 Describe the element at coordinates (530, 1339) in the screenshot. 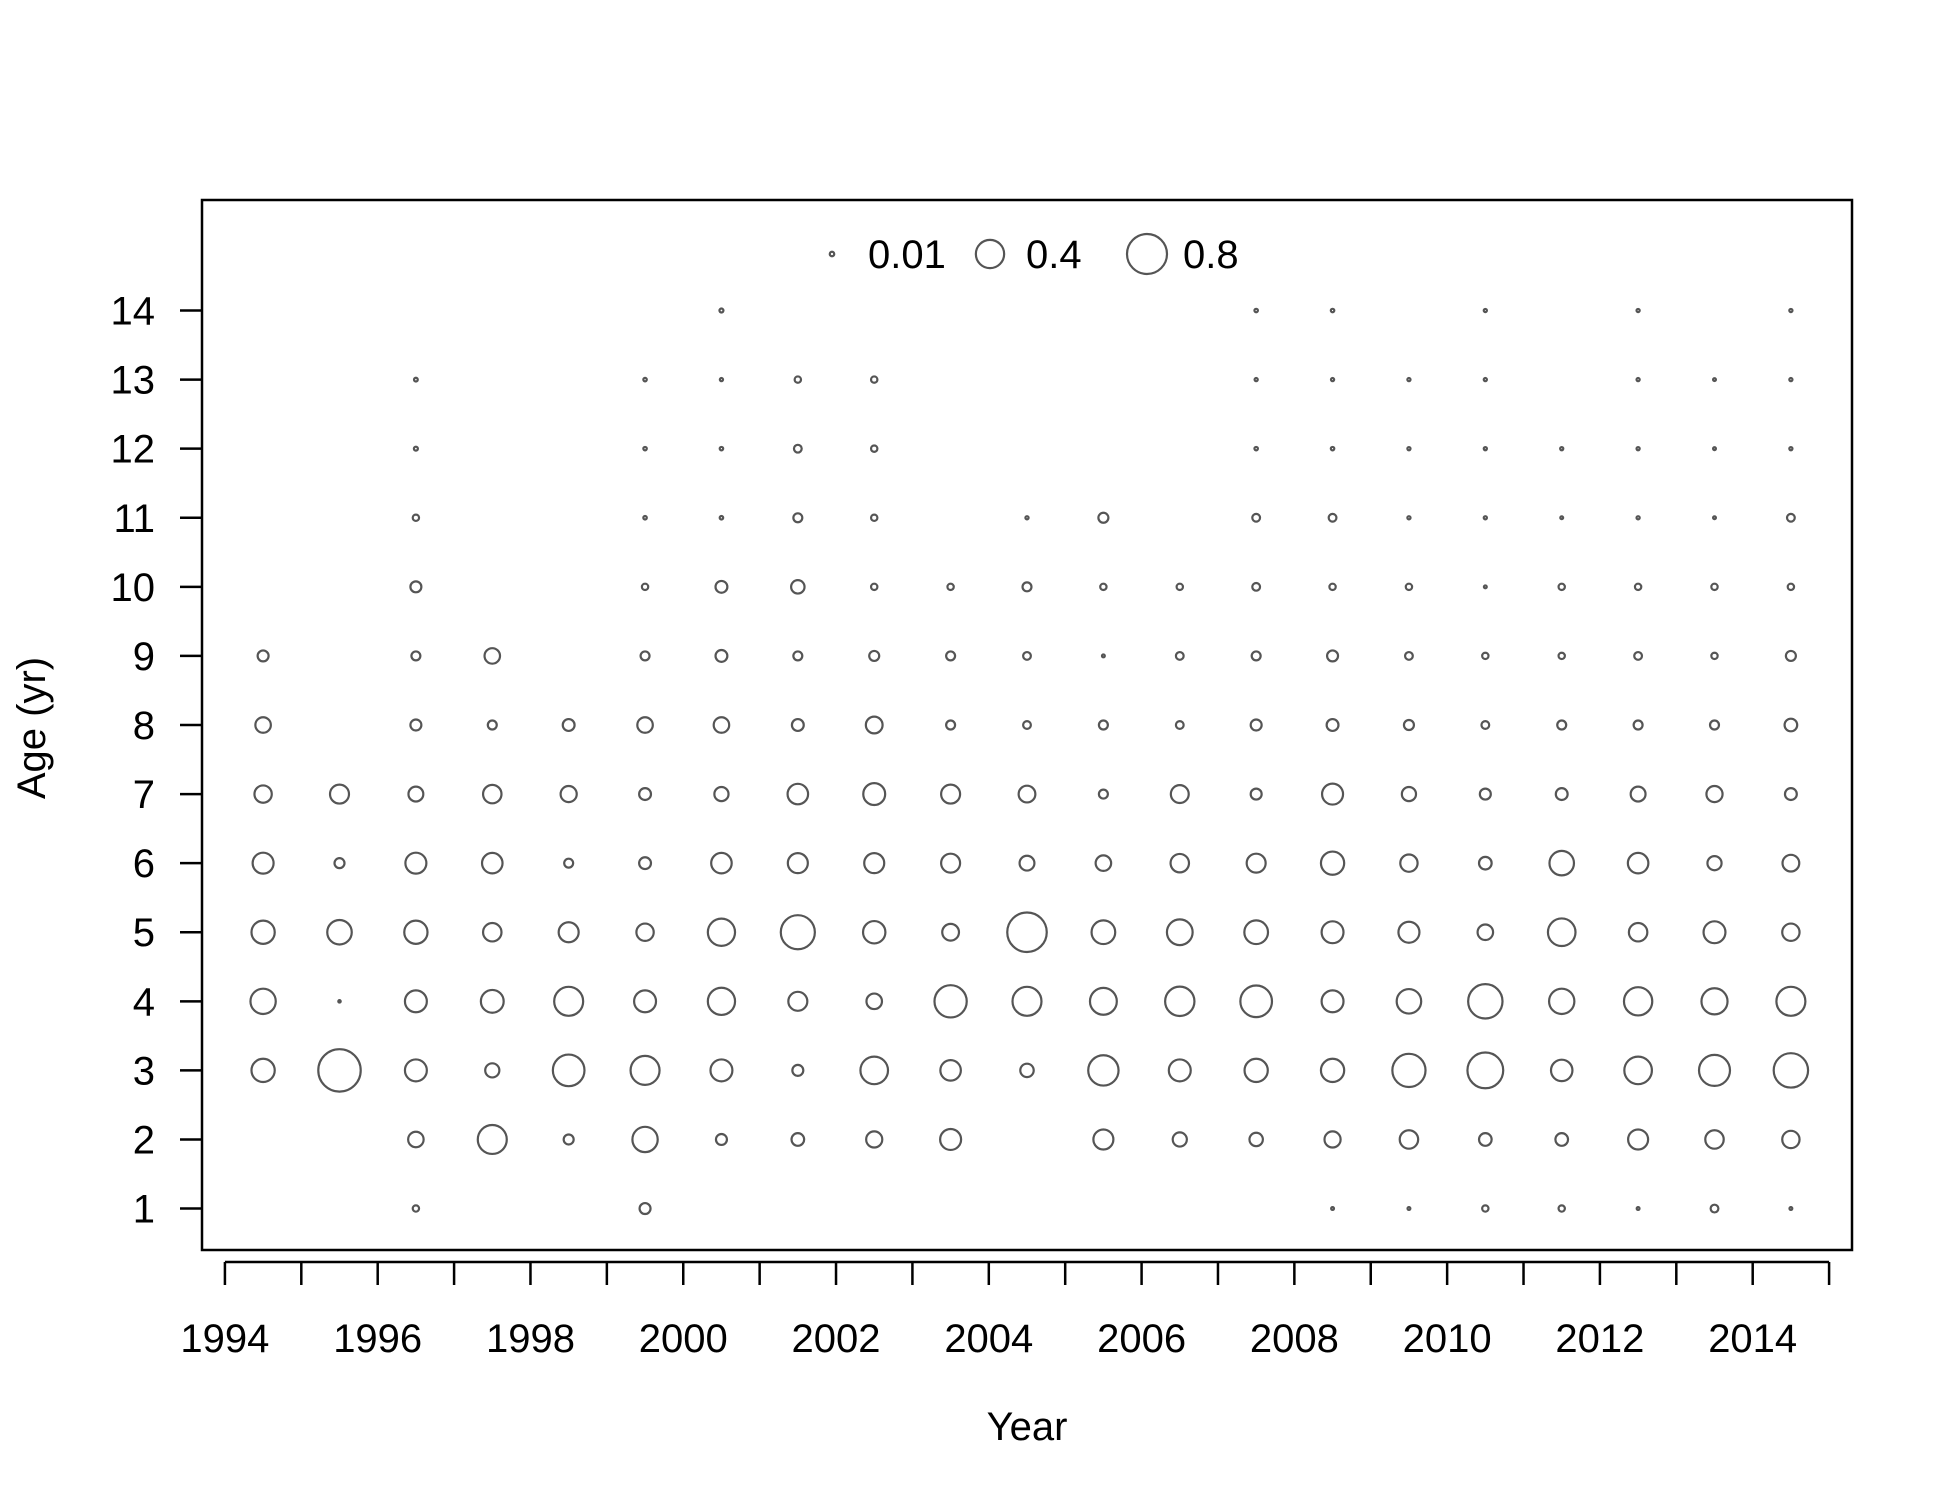

I see `x-tick-label: 1998` at that location.